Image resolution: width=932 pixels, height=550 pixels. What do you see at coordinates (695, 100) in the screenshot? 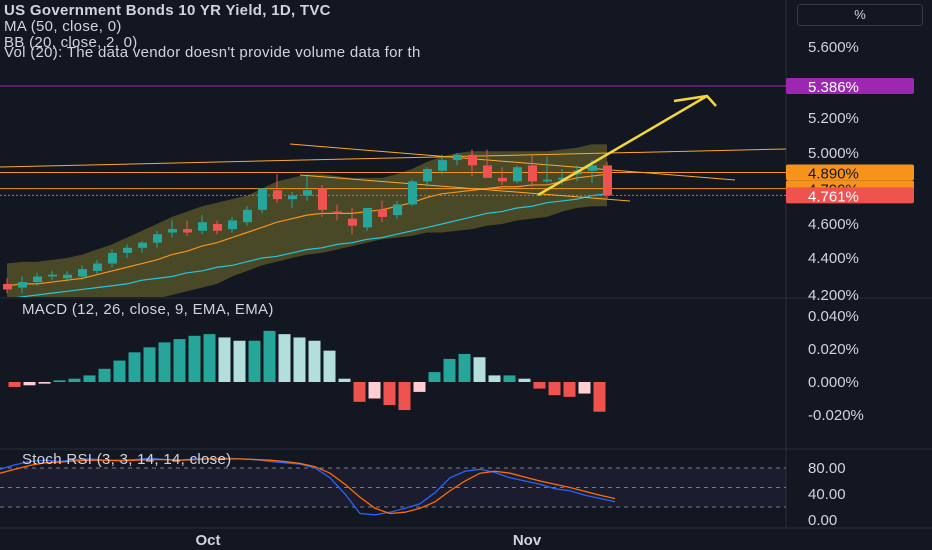
I see `annotation-arrowhead` at bounding box center [695, 100].